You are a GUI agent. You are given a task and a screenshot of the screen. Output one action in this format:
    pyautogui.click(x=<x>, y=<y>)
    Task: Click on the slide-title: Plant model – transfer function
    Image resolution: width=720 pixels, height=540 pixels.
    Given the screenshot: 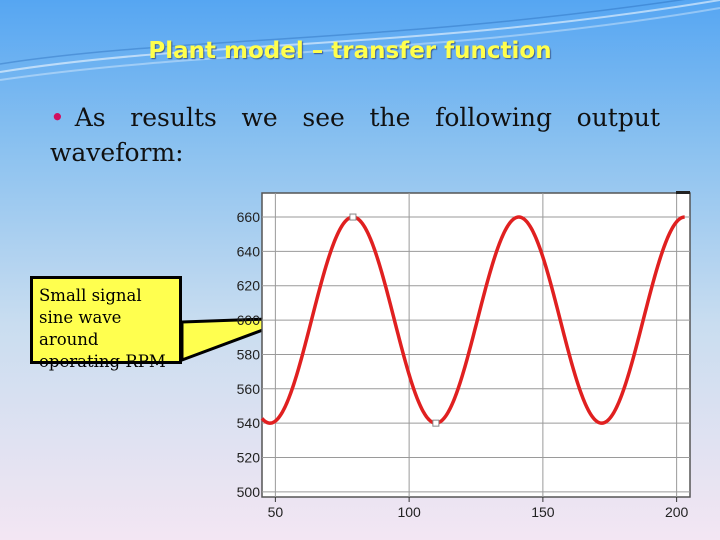 What is the action you would take?
    pyautogui.click(x=350, y=51)
    